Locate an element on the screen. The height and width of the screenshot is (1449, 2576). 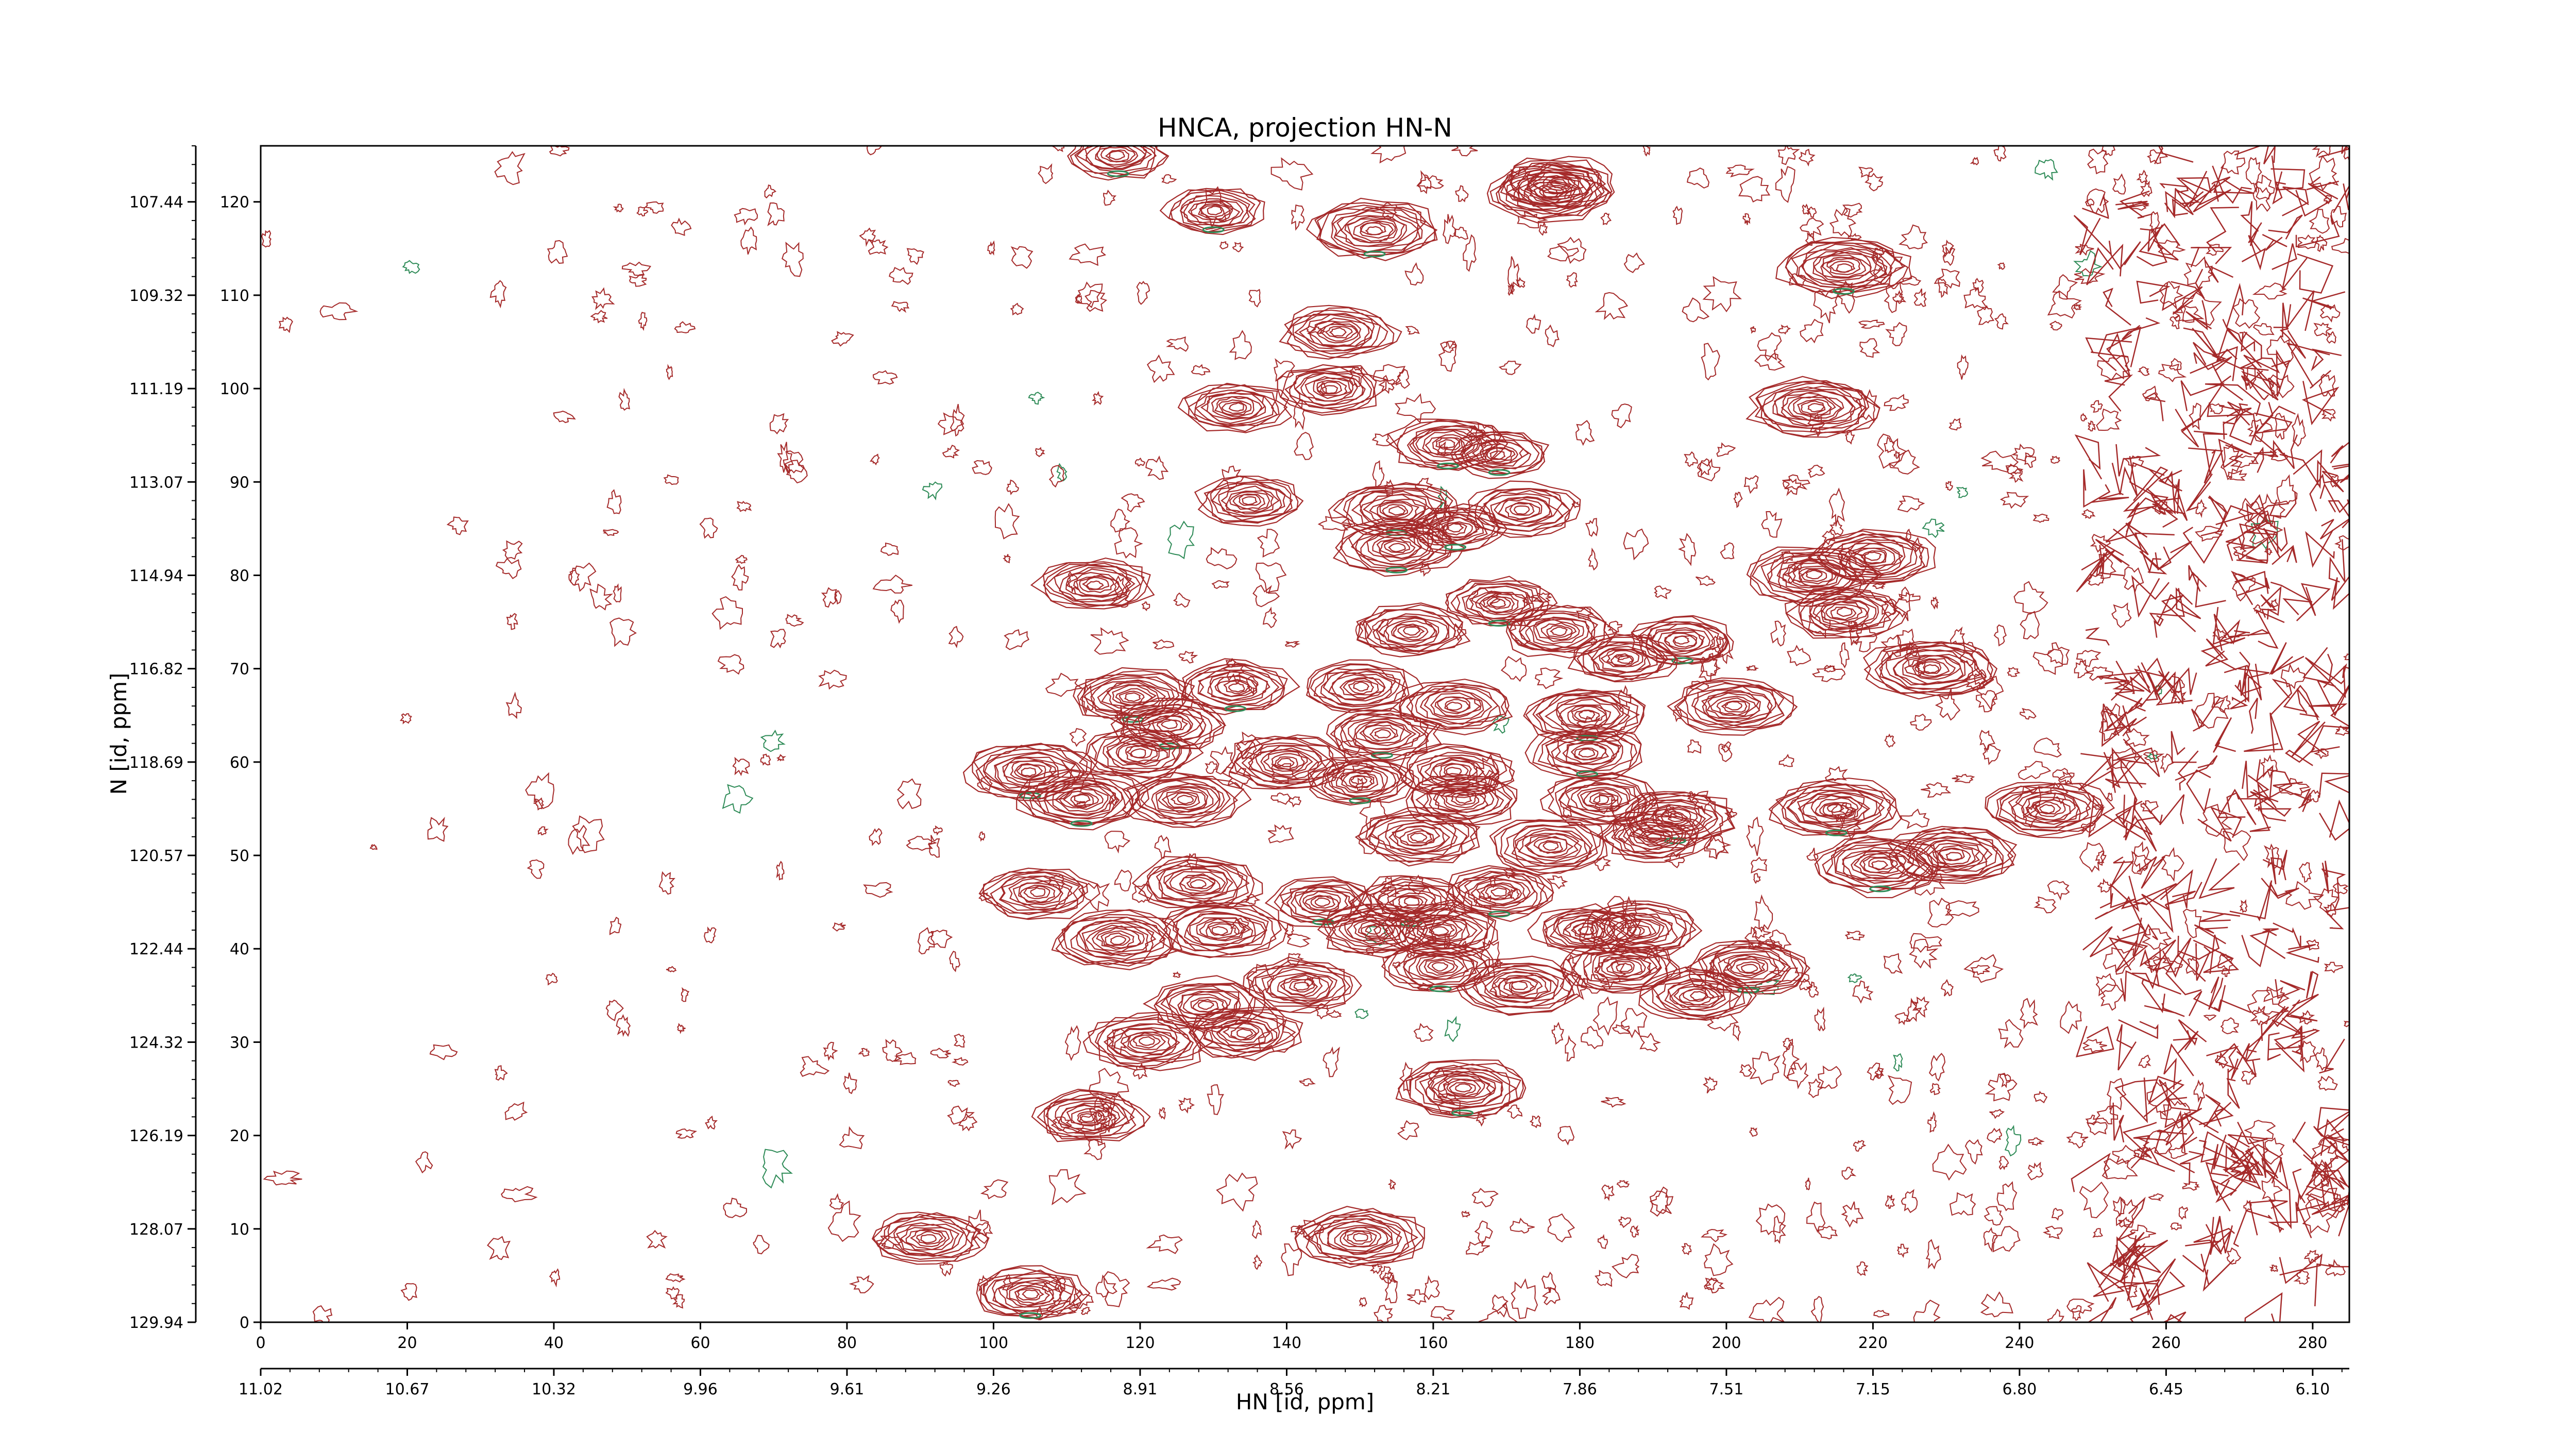
x-tick-label: 100 is located at coordinates (993, 1343).